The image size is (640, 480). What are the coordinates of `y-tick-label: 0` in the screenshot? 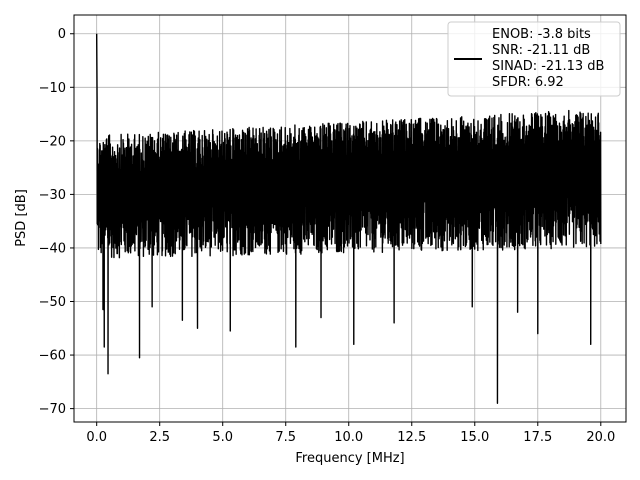 It's located at (62, 34).